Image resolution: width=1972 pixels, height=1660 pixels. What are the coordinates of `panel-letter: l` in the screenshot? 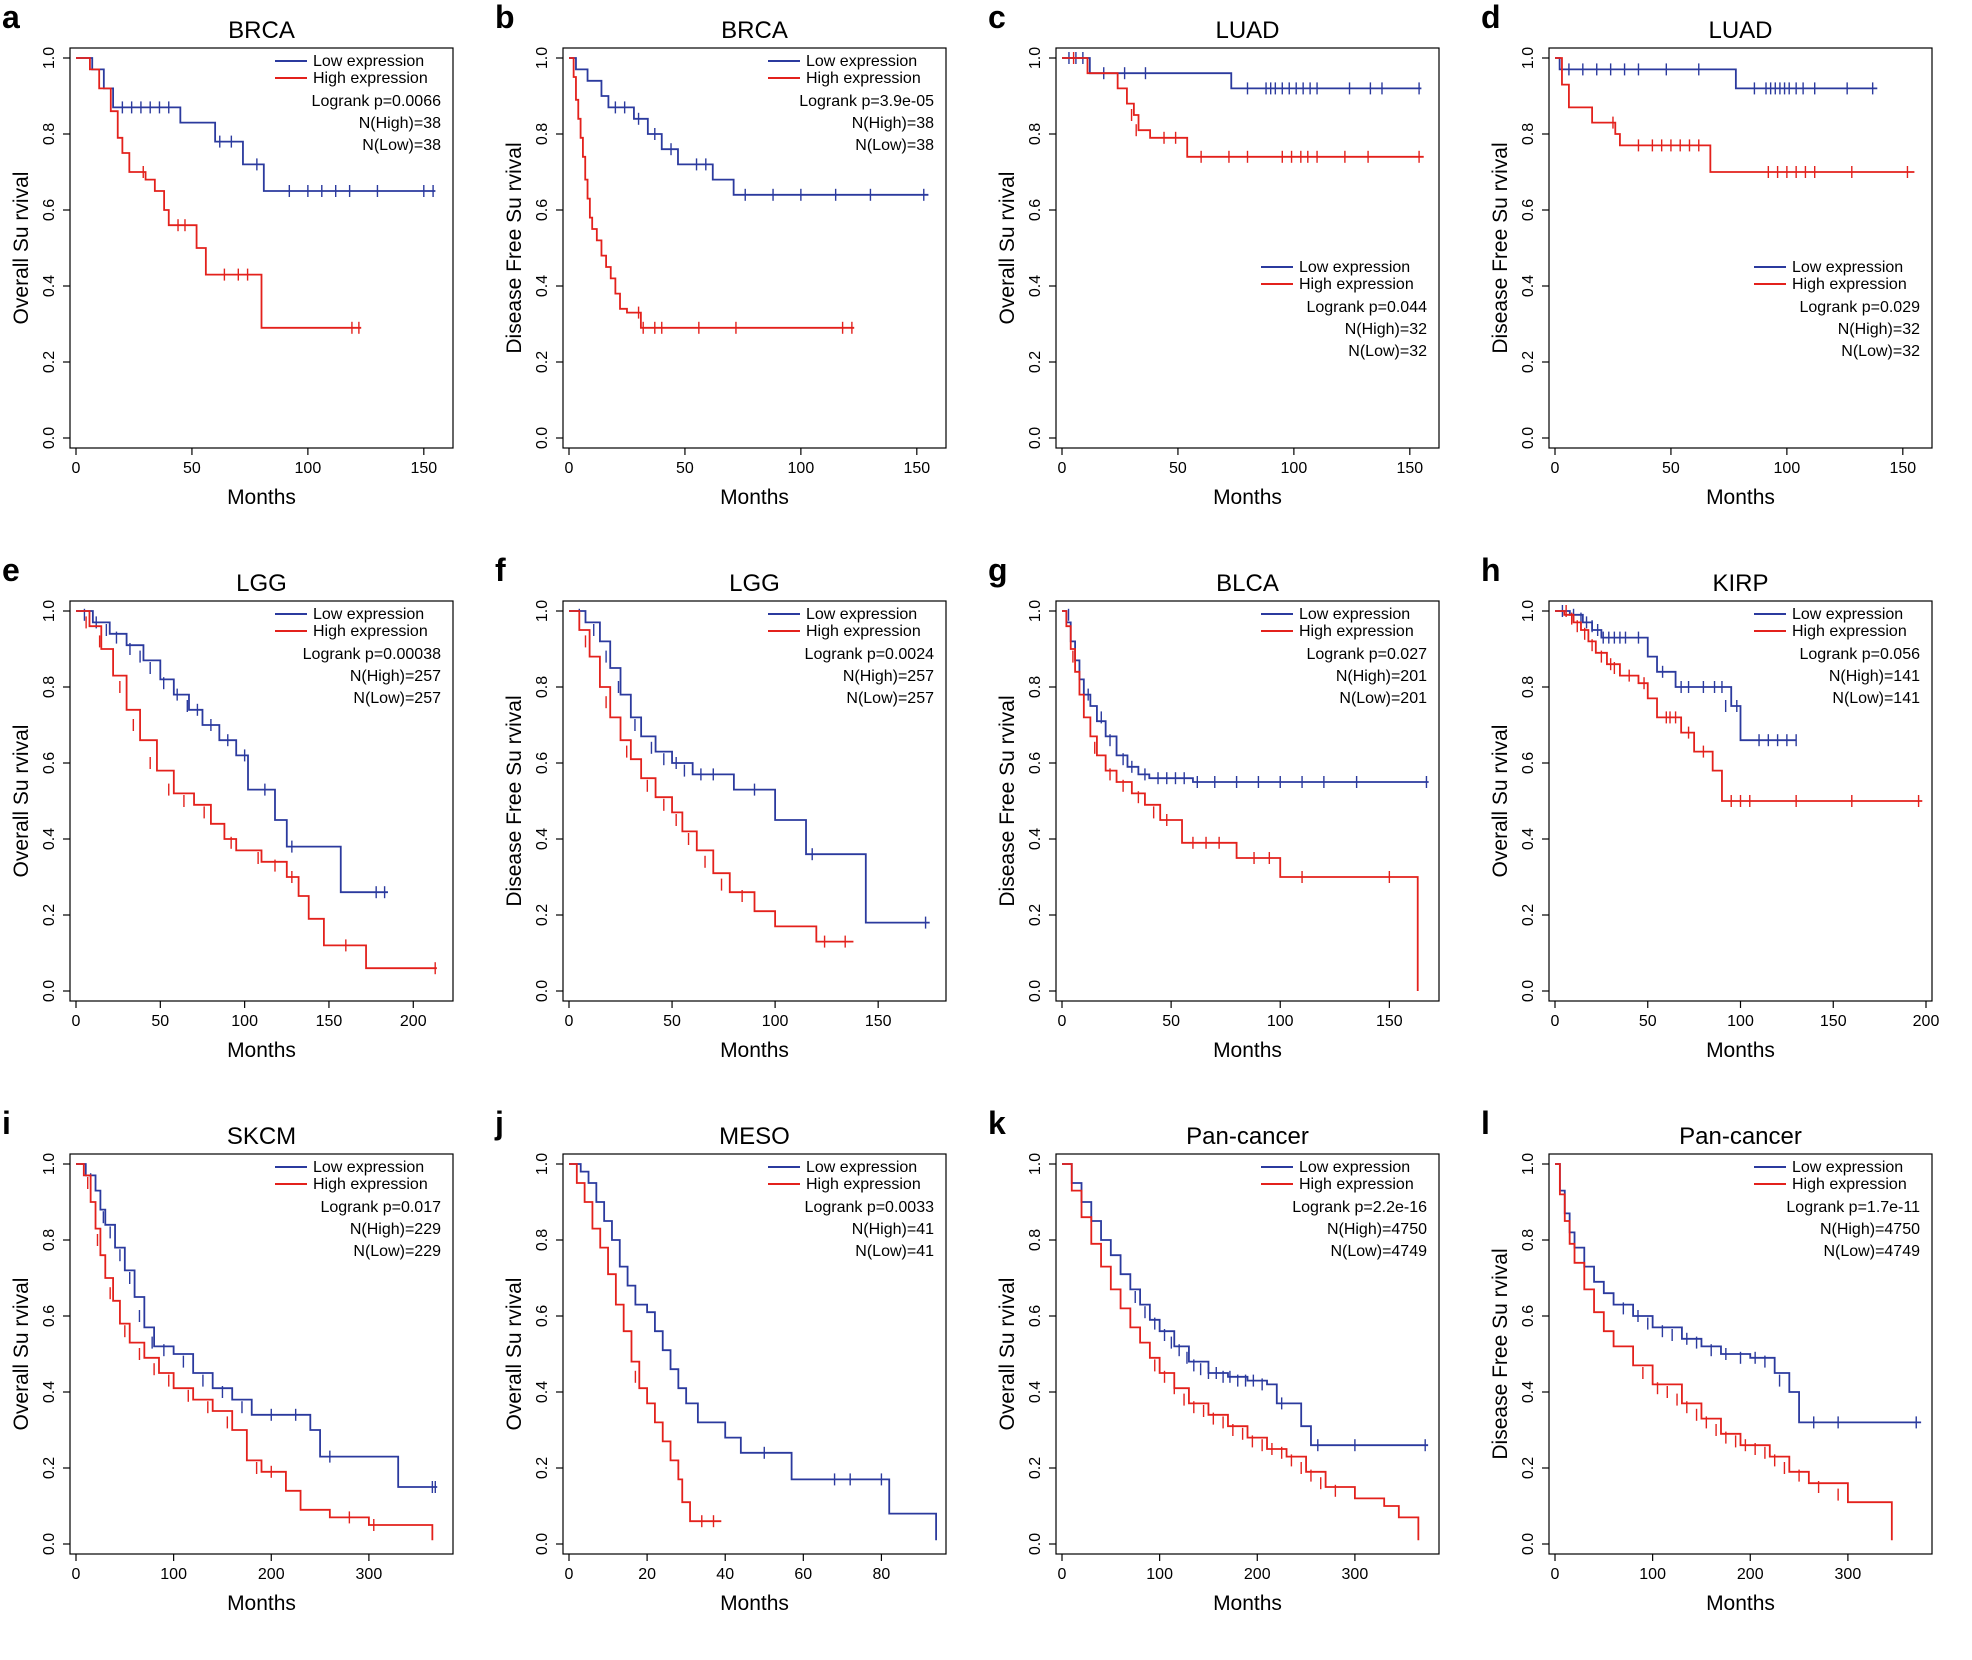 It's located at (1485, 1123).